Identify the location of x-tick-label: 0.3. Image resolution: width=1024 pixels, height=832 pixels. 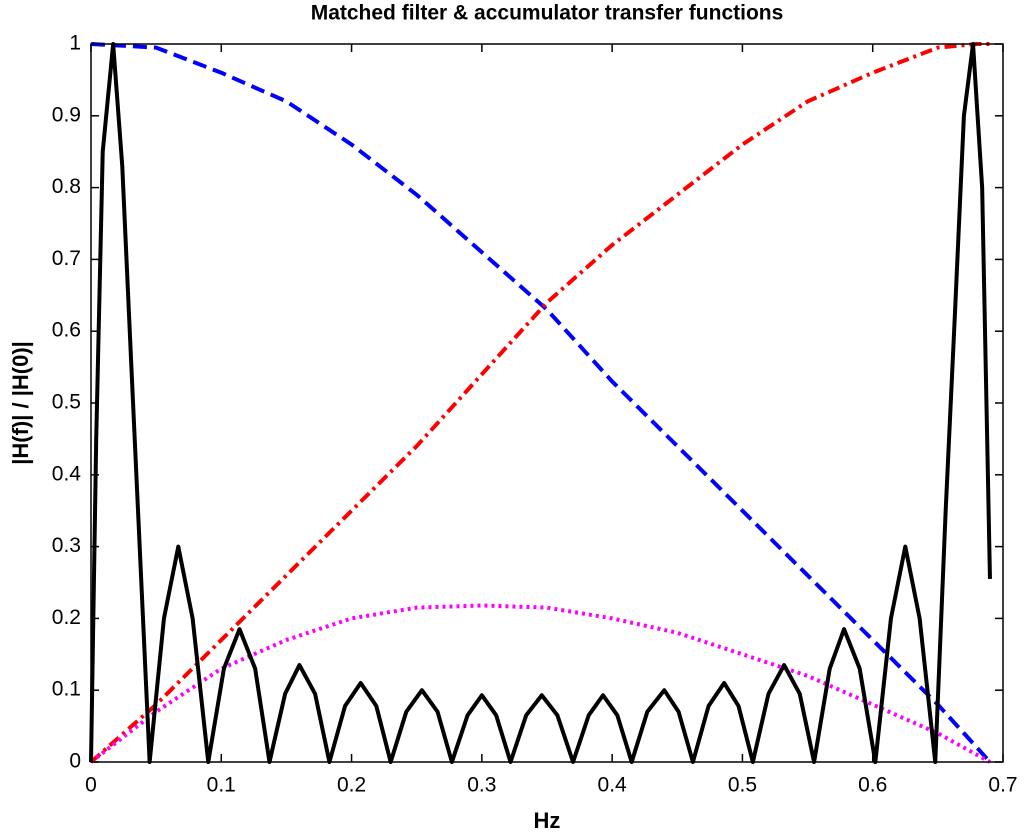
(481, 785).